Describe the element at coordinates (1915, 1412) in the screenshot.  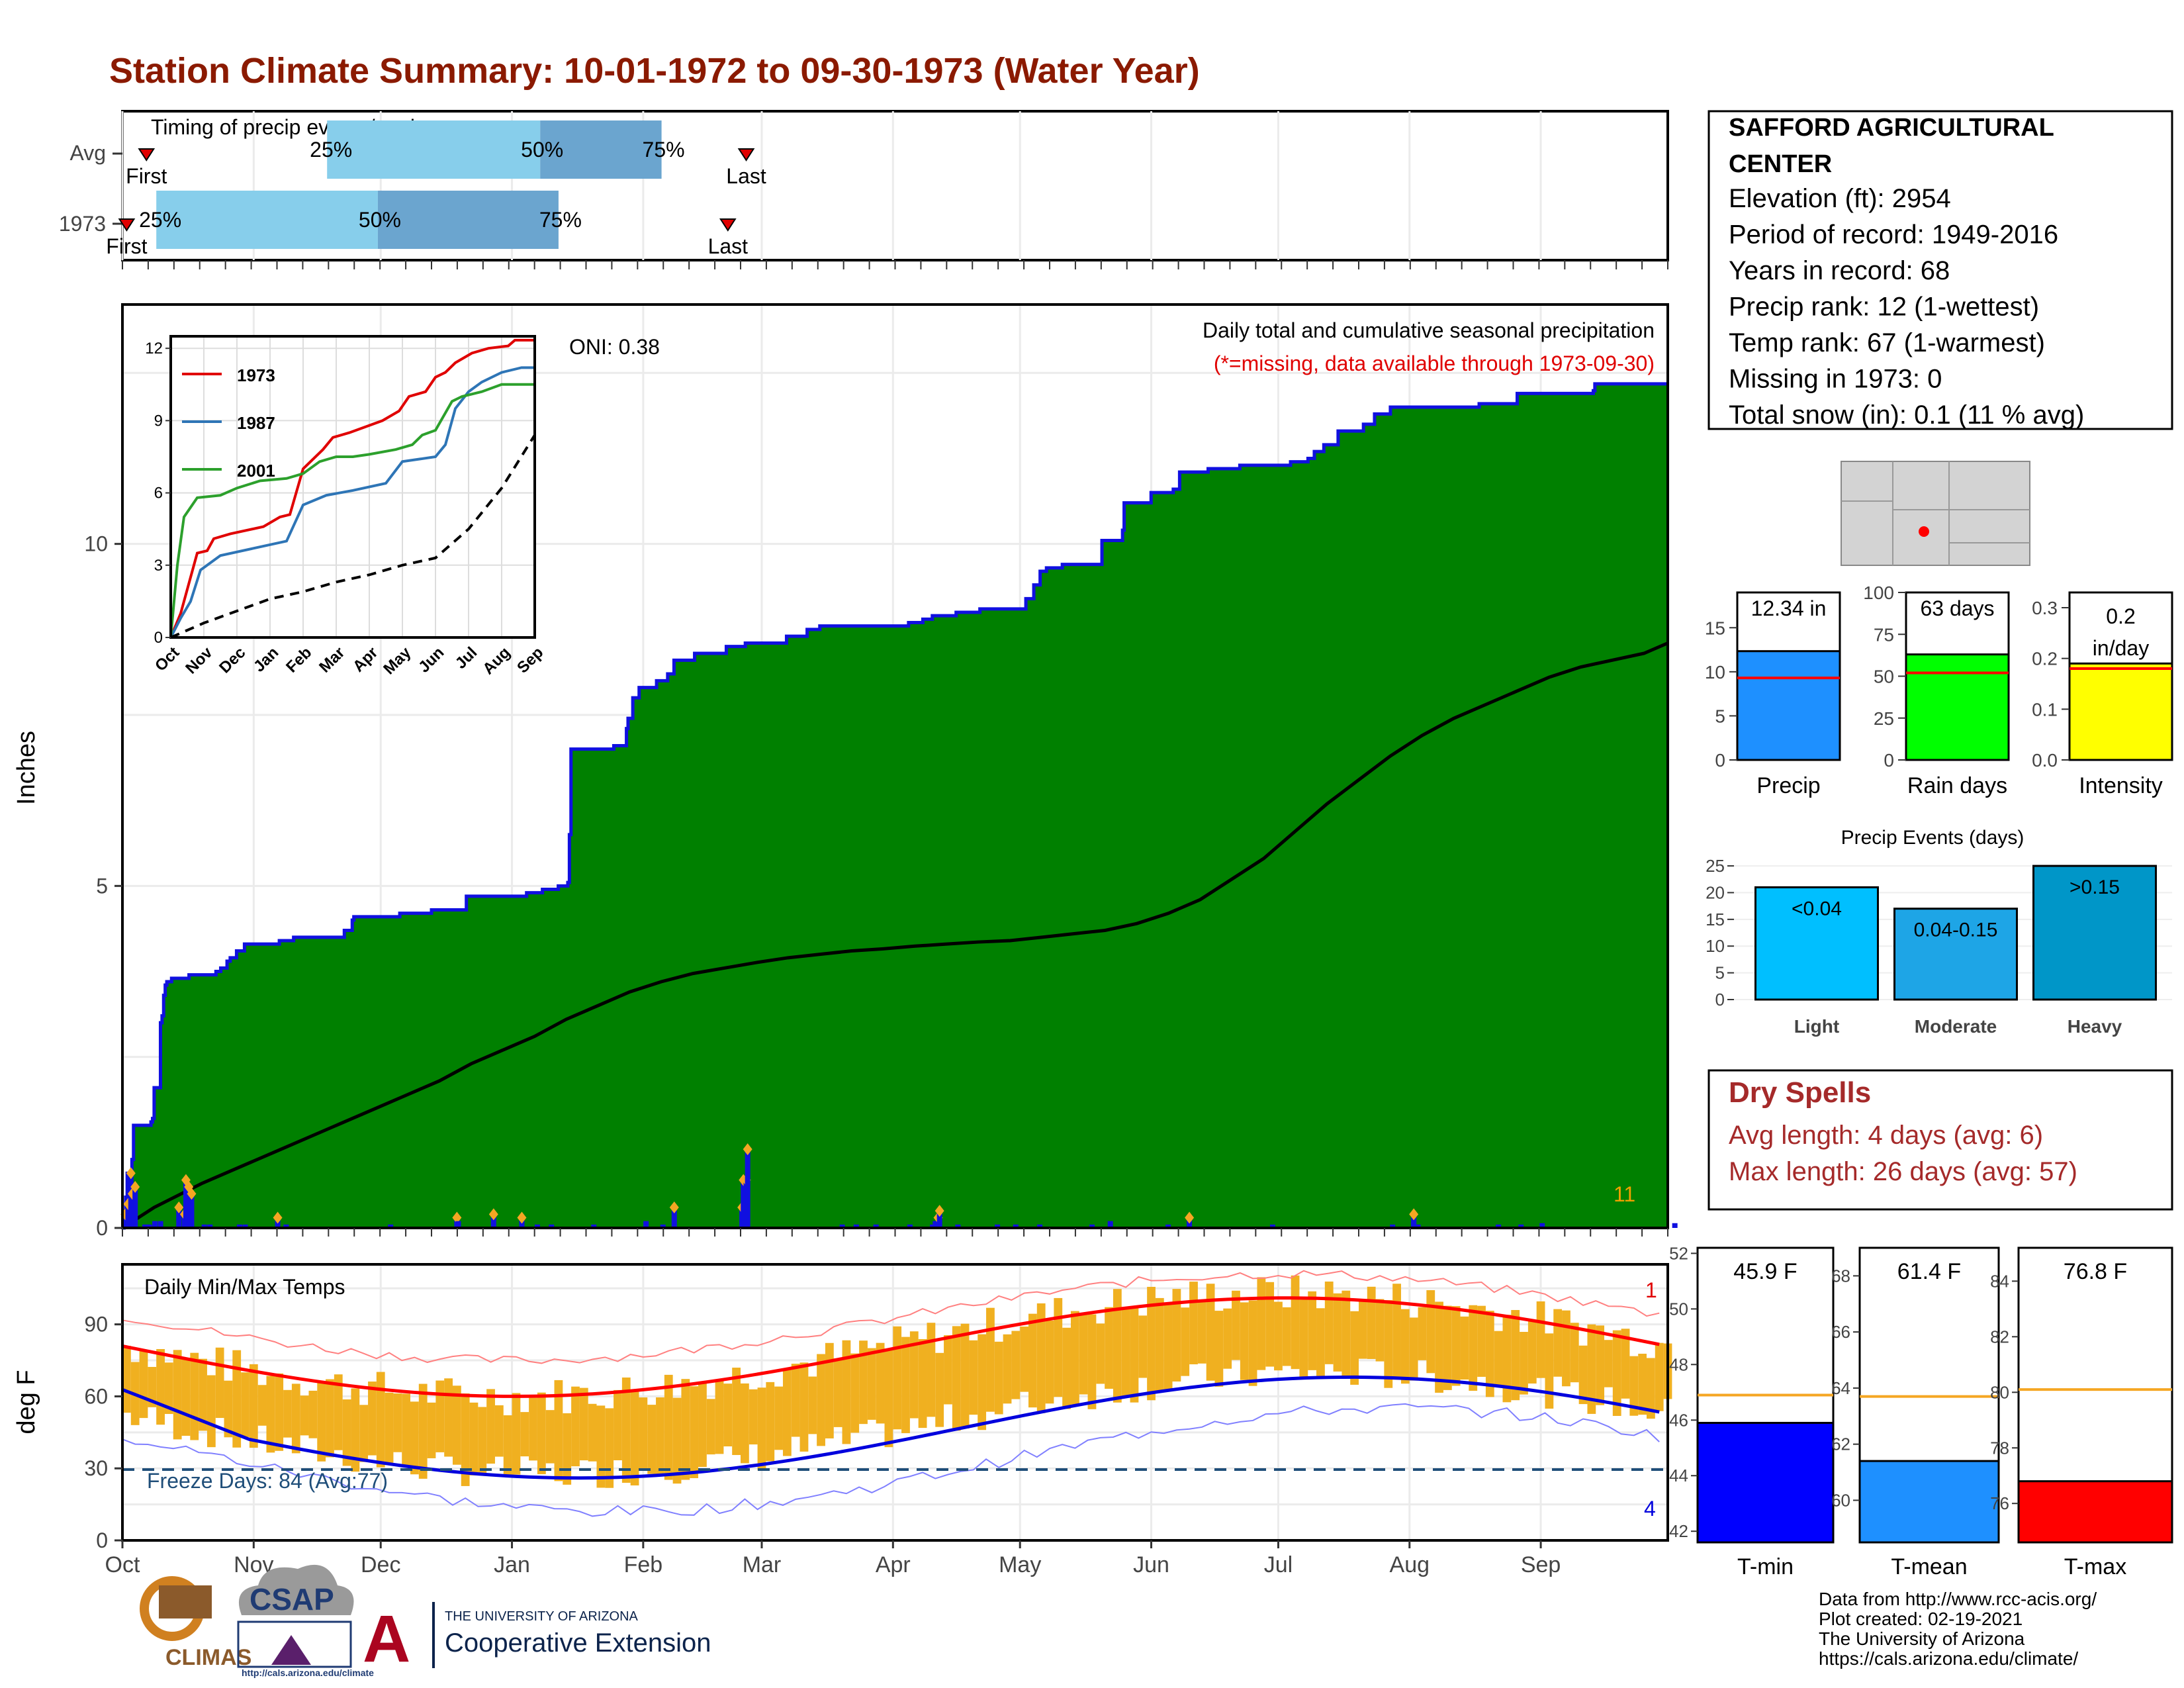
I see `temp-summary-t-mean: 61.4 F 60 62 64 66 68 T-mean` at that location.